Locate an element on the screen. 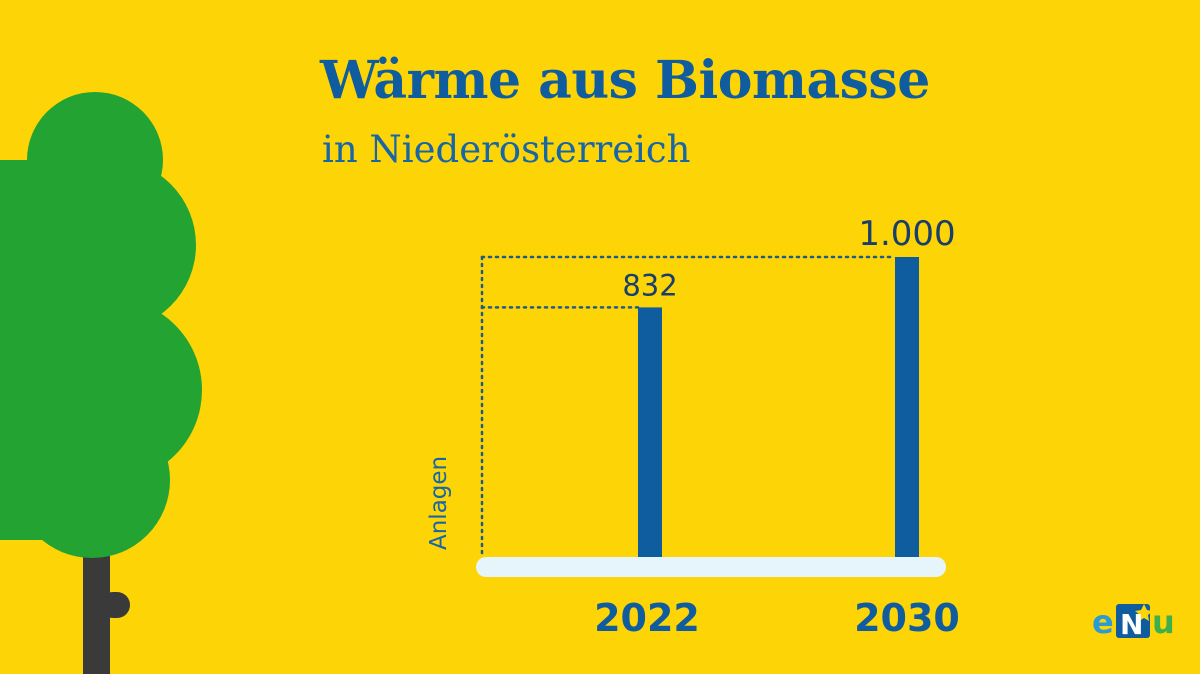 The image size is (1200, 674). bar-2022 is located at coordinates (650, 434).